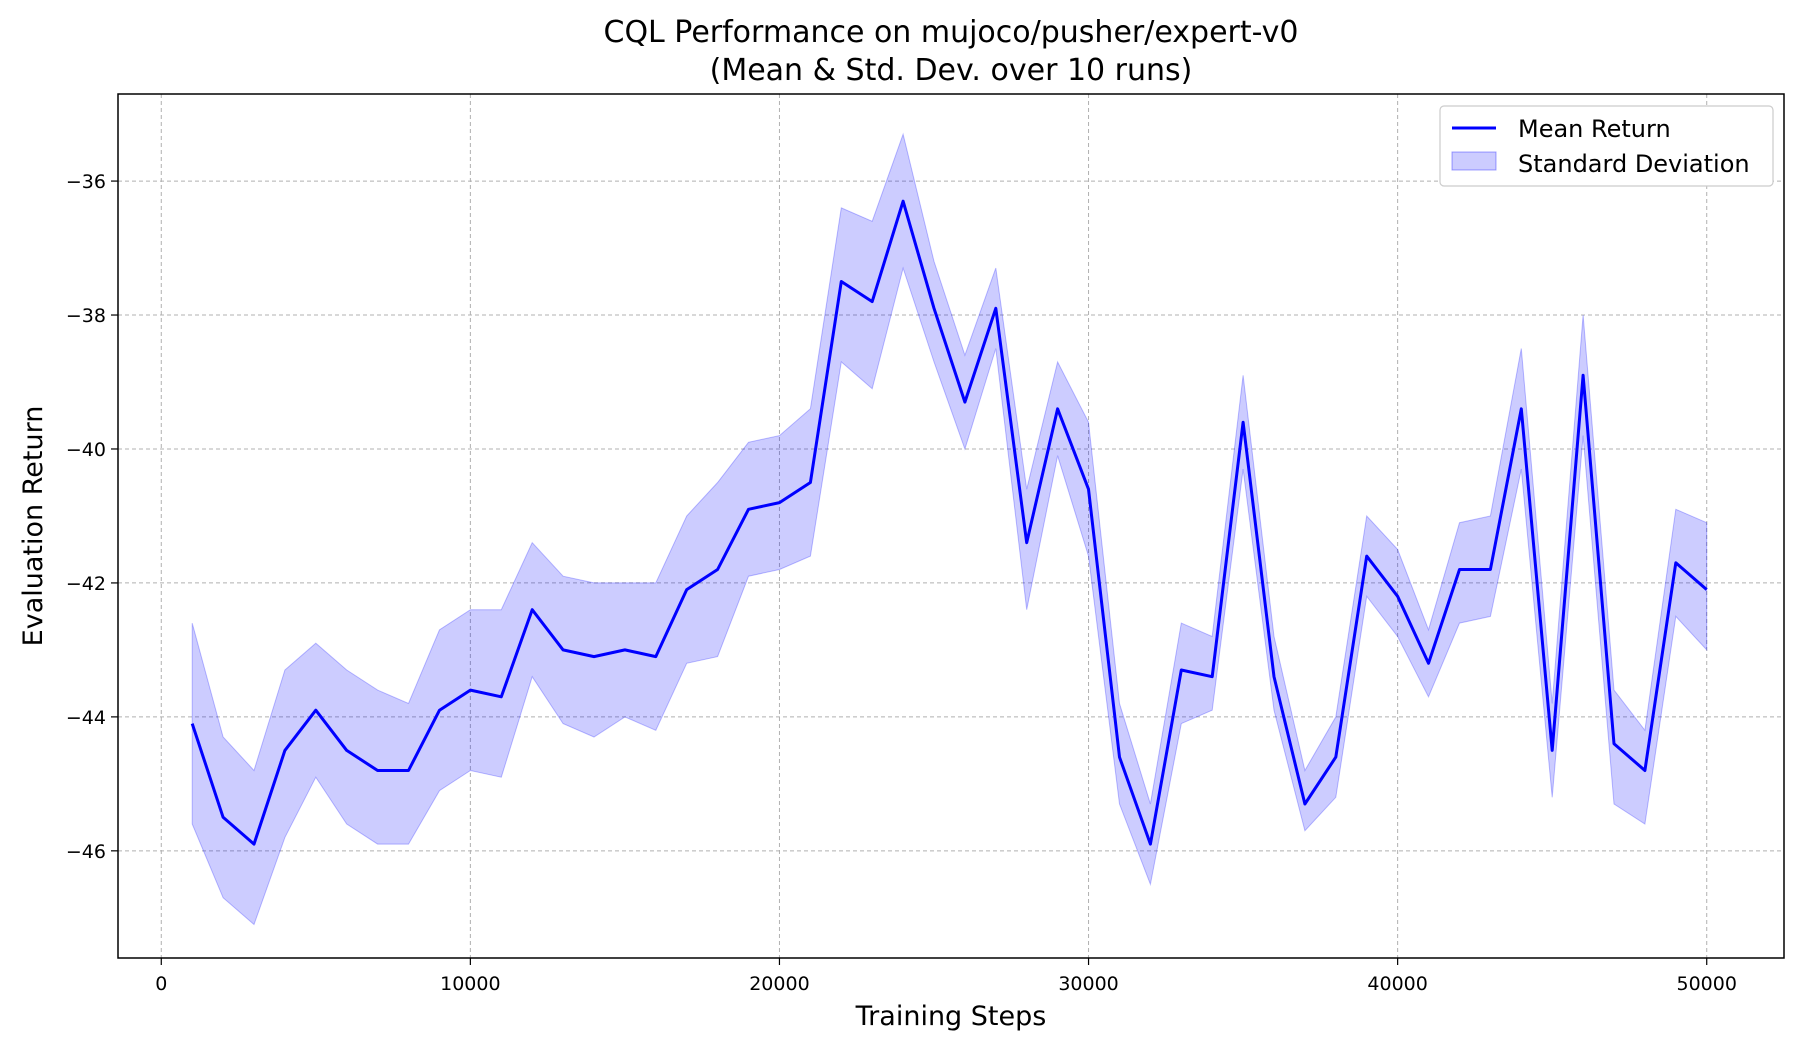 Image resolution: width=1800 pixels, height=1050 pixels. What do you see at coordinates (86, 852) in the screenshot?
I see `y-tick-label: −46` at bounding box center [86, 852].